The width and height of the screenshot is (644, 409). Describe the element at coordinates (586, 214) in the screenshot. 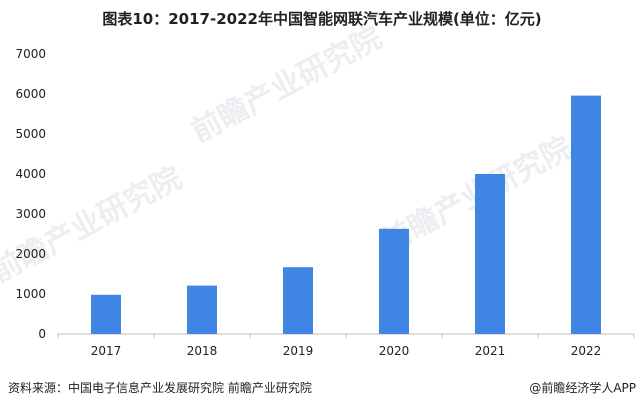

I see `bar-2022` at that location.